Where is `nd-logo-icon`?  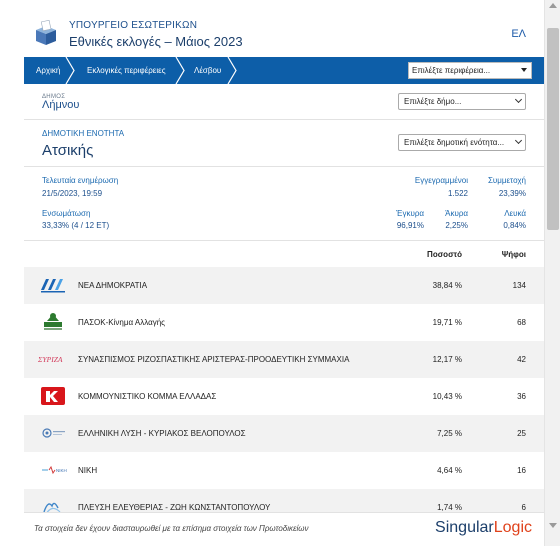 nd-logo-icon is located at coordinates (53, 286).